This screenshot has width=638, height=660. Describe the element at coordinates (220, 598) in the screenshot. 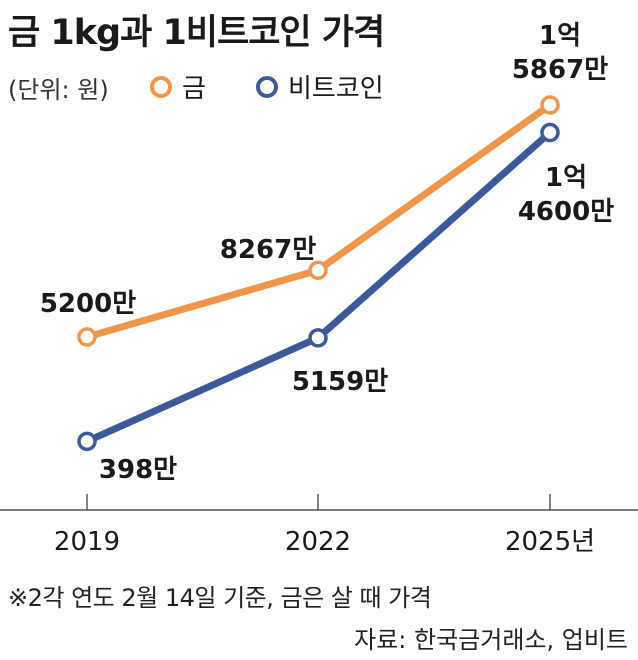

I see `footnote: ※2각 연도 2월 14일 기준, 금은 살 때 가격` at that location.